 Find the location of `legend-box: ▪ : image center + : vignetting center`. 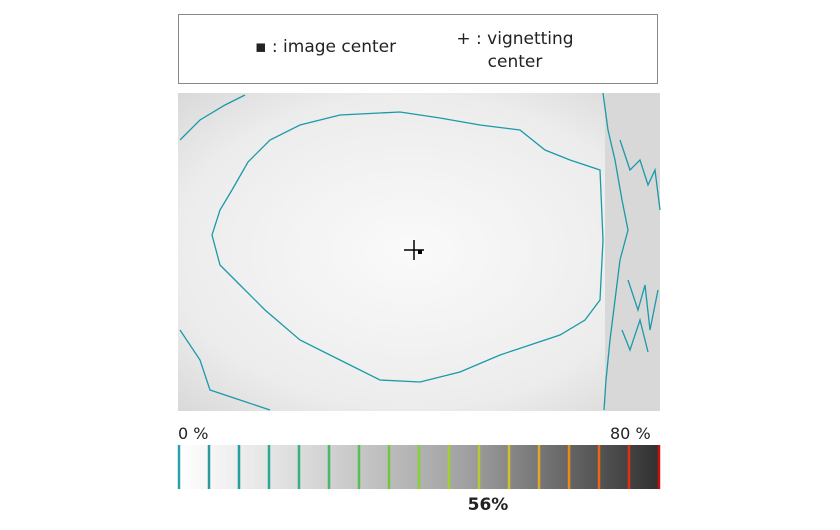

legend-box: ▪ : image center + : vignetting center is located at coordinates (418, 49).